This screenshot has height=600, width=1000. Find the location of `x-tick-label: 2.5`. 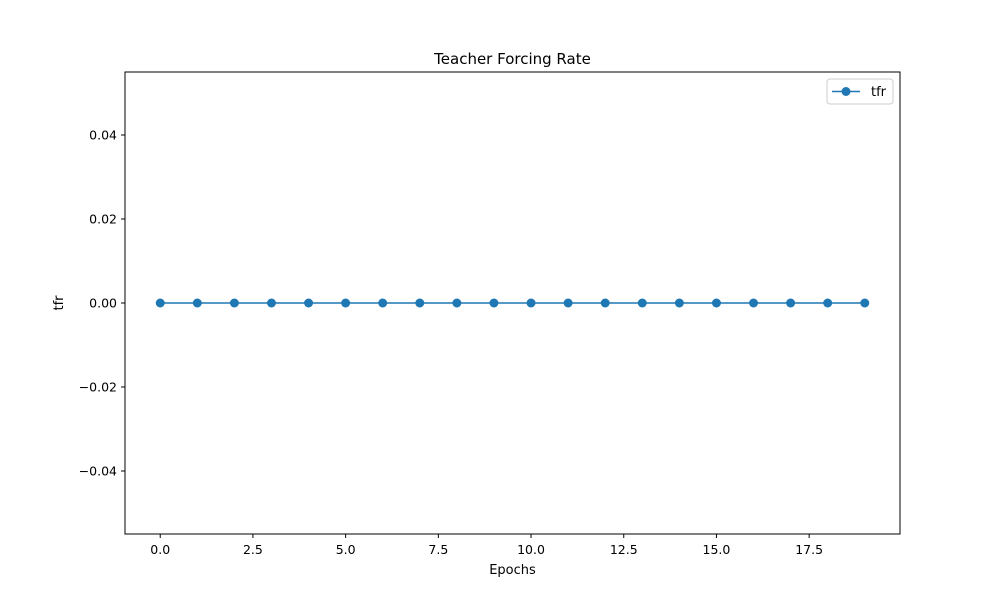

x-tick-label: 2.5 is located at coordinates (253, 549).